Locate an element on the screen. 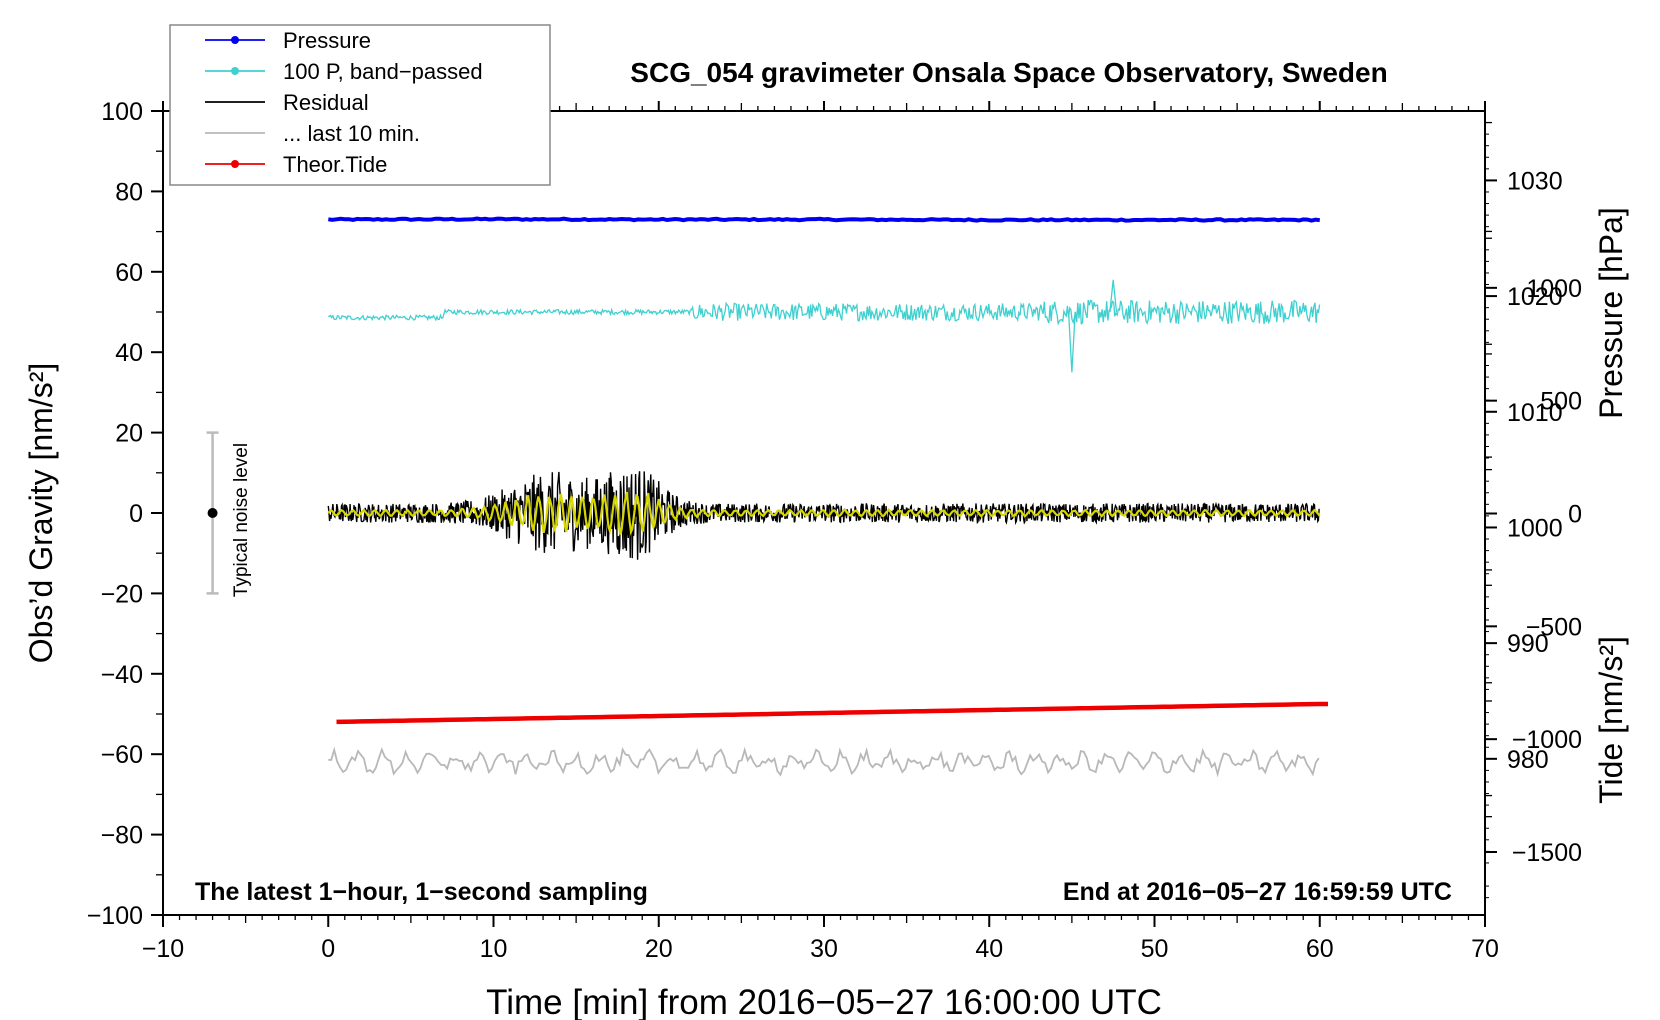 This screenshot has width=1660, height=1020. noise-bar-center is located at coordinates (212, 513).